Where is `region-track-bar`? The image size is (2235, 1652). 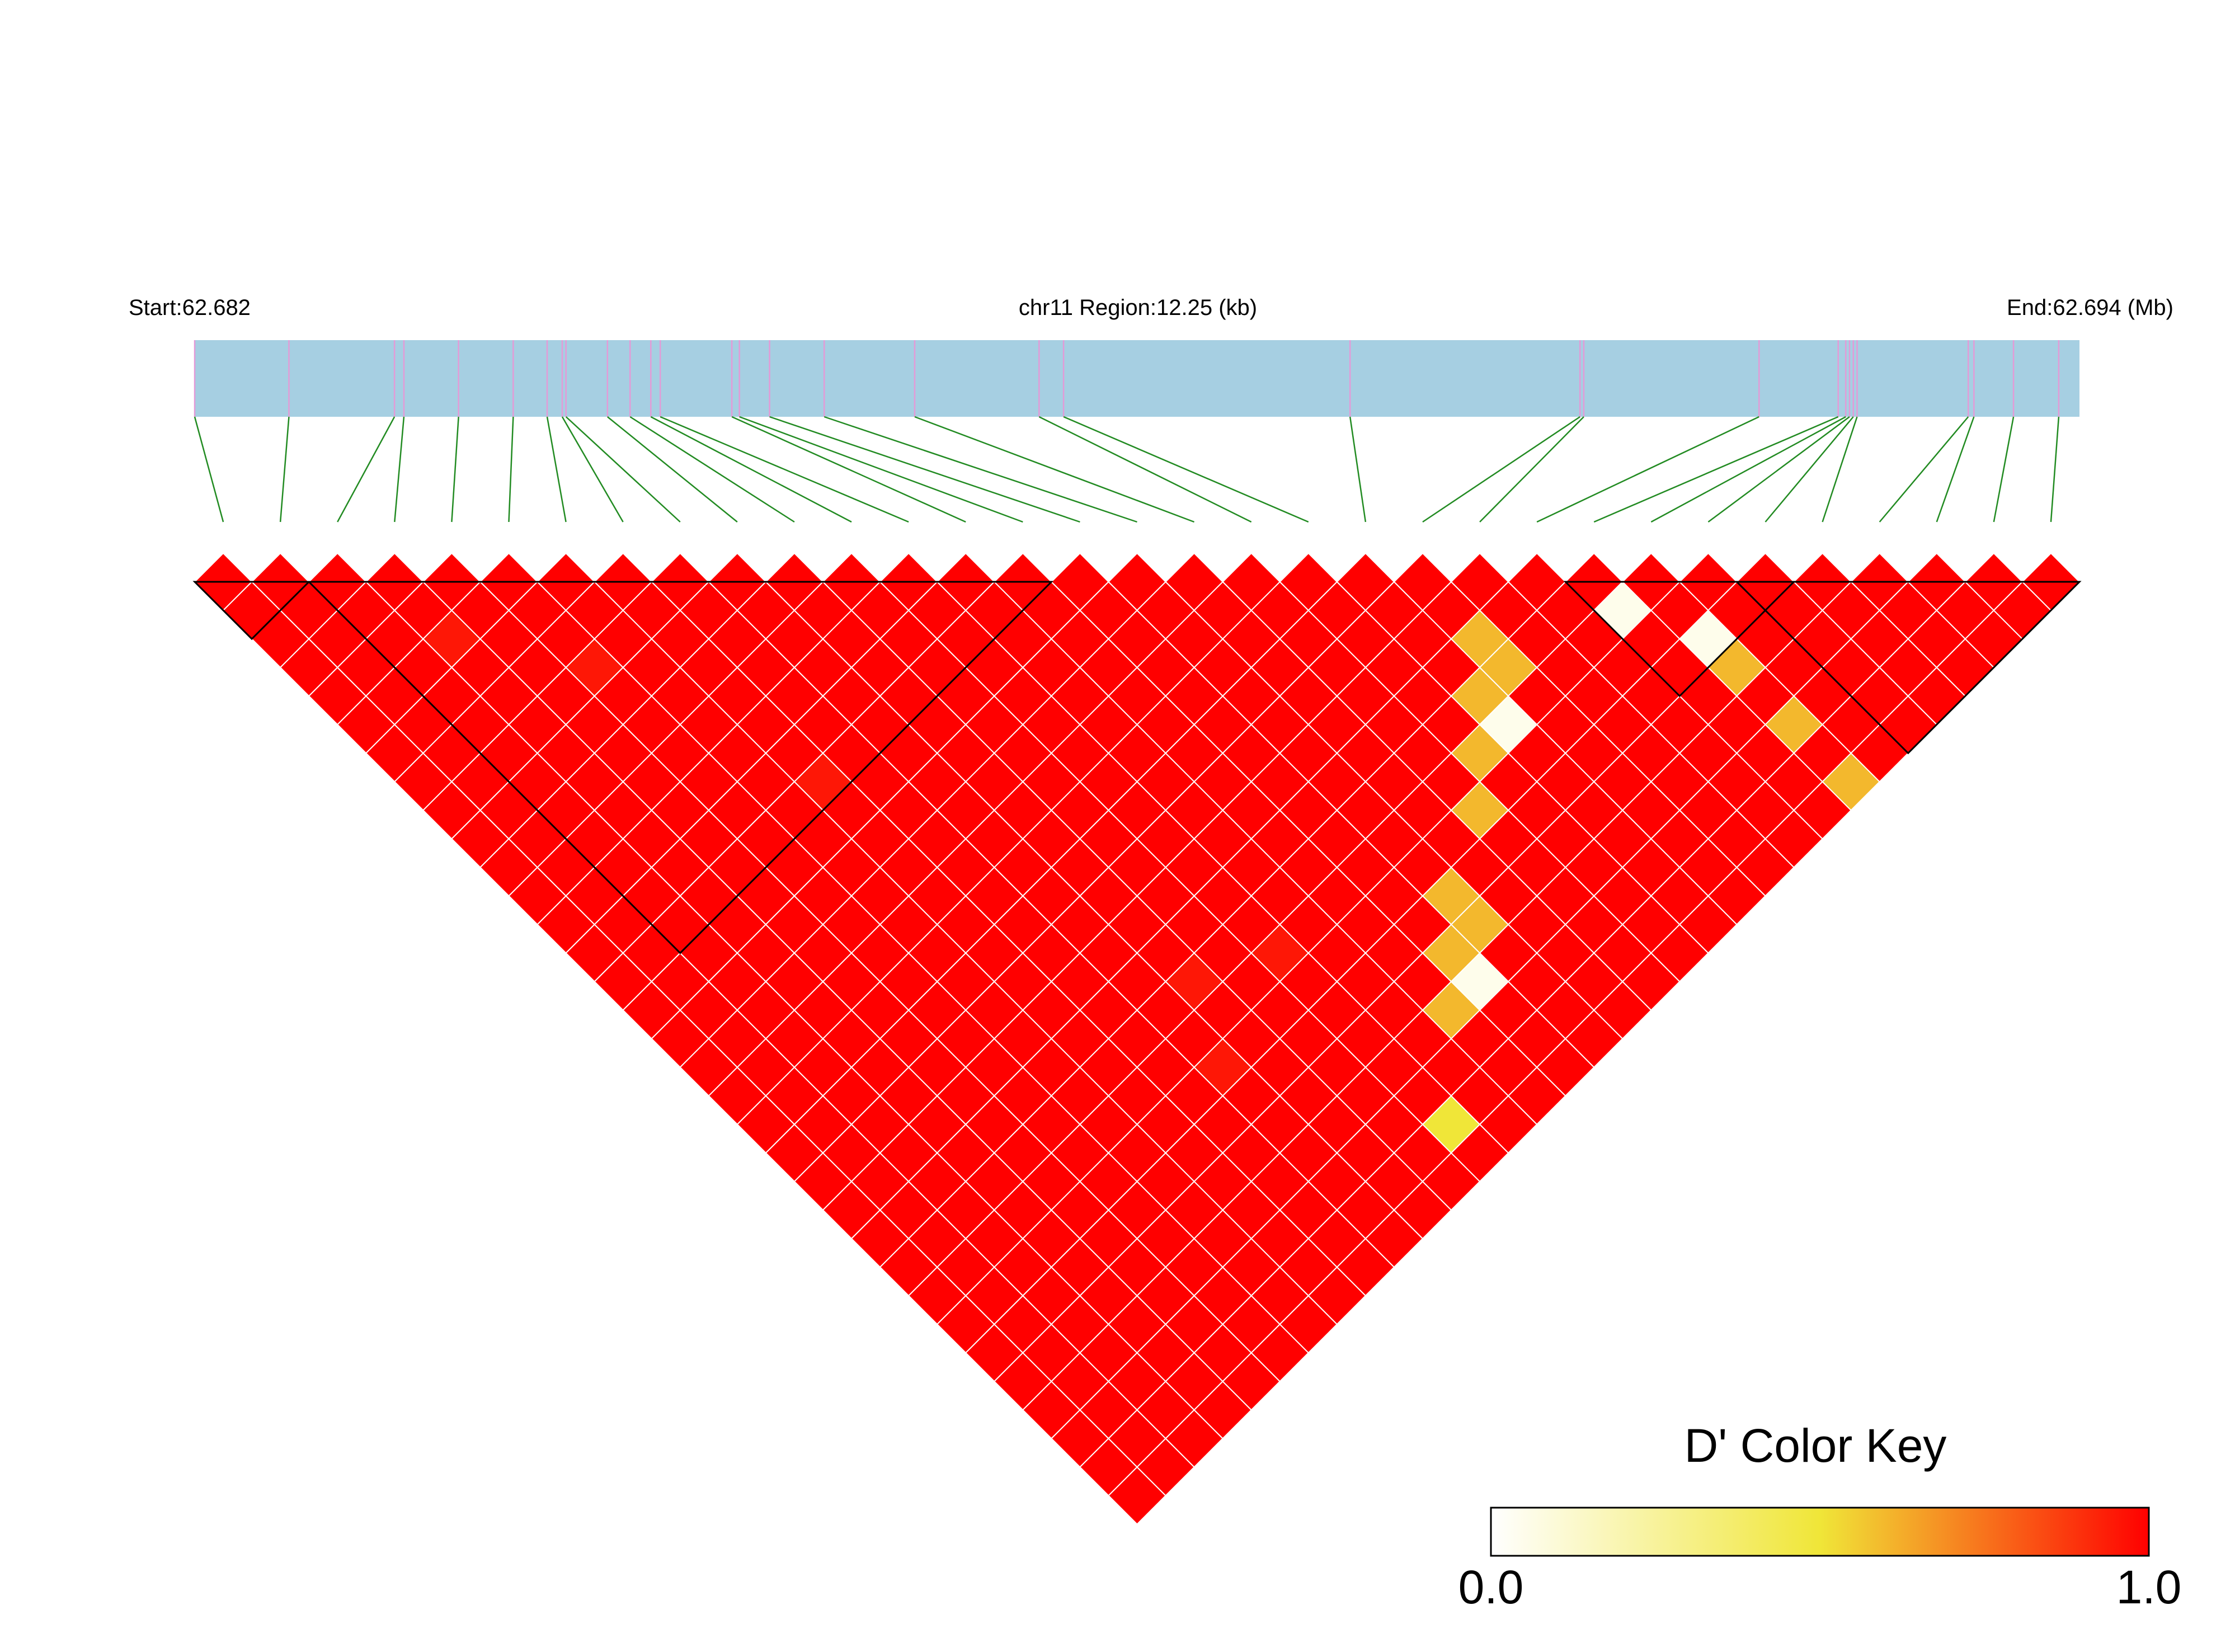
region-track-bar is located at coordinates (1137, 379).